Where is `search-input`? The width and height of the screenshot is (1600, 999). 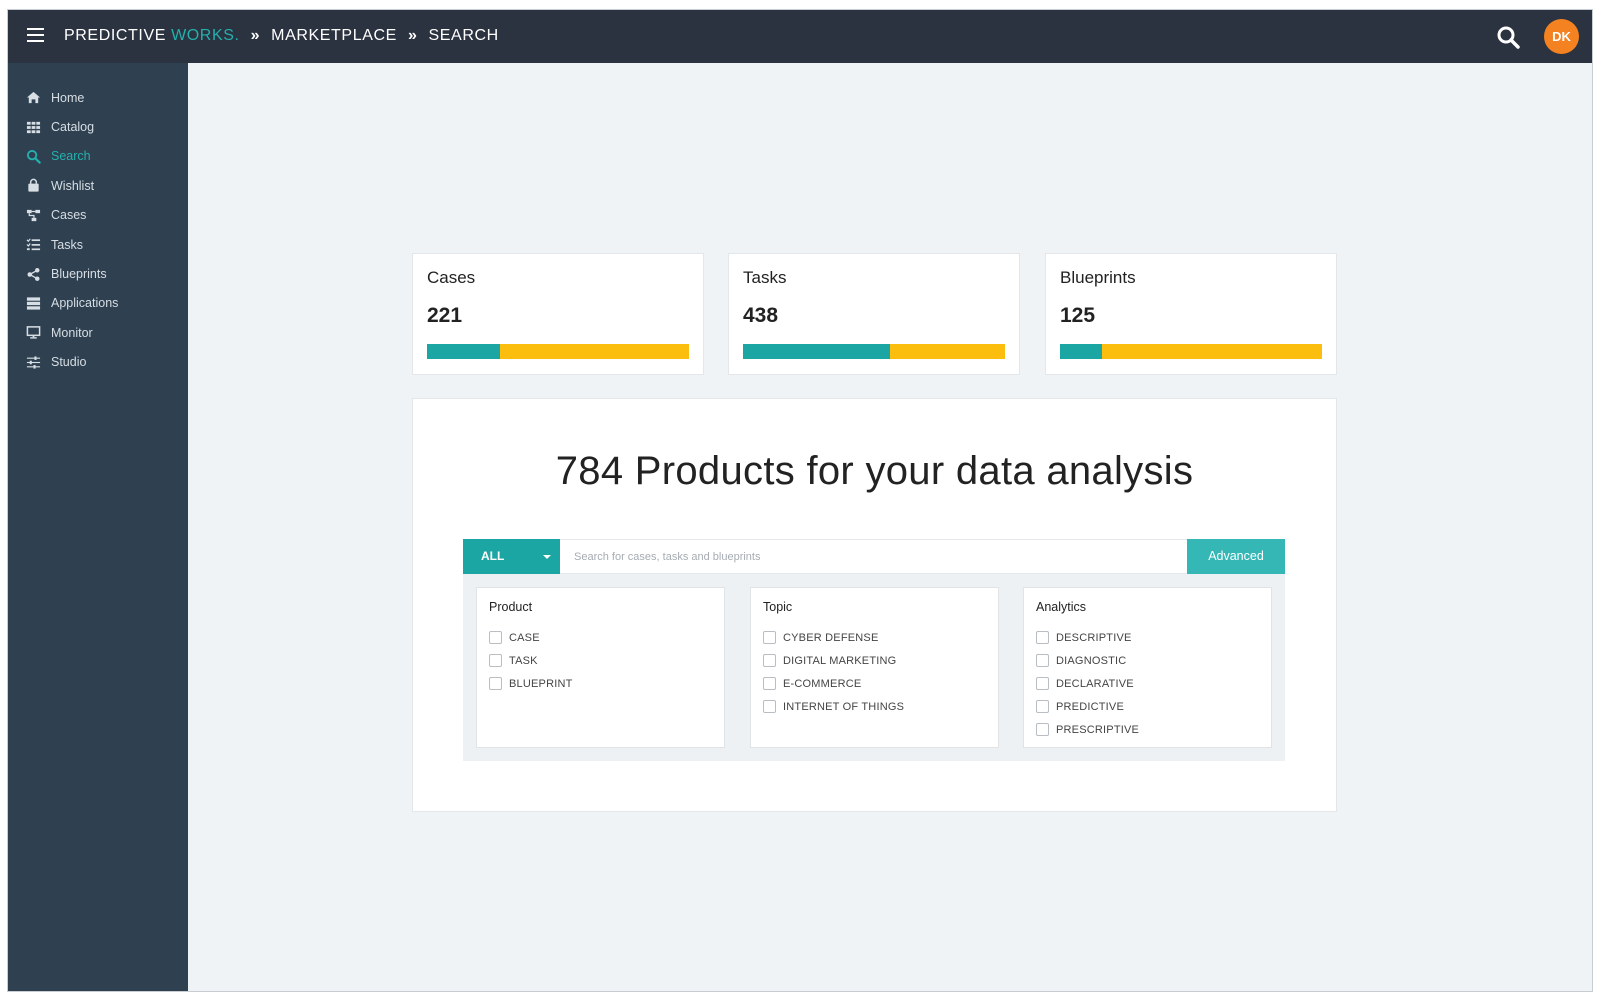 search-input is located at coordinates (873, 556).